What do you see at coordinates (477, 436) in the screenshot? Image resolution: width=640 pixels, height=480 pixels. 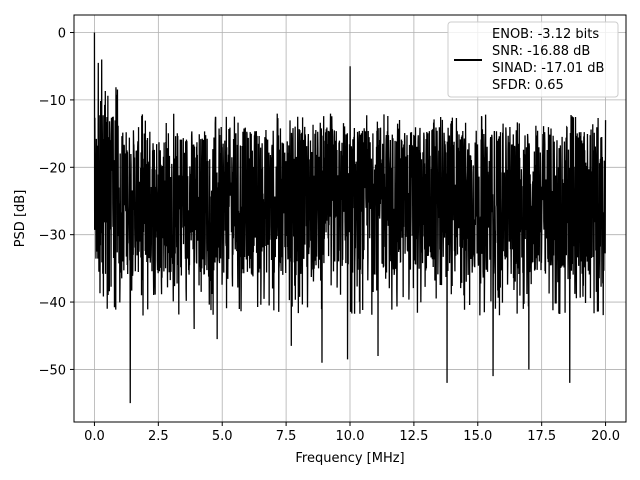 I see `x-tick-label: 15.0` at bounding box center [477, 436].